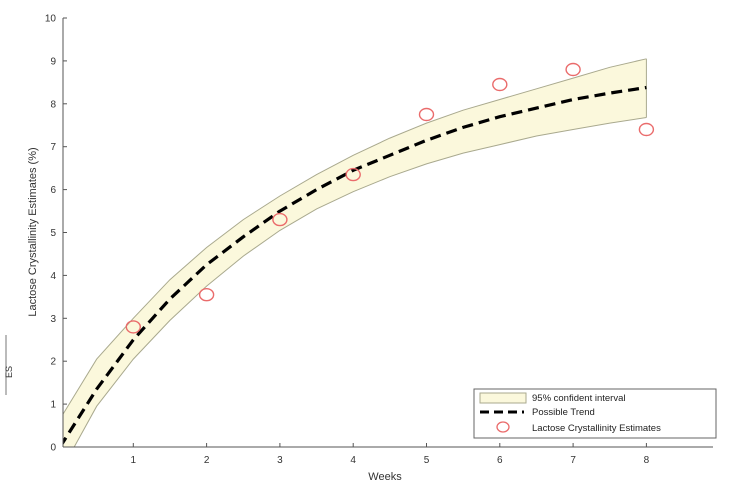 This screenshot has height=482, width=729. What do you see at coordinates (280, 460) in the screenshot?
I see `x-tick-label: 3` at bounding box center [280, 460].